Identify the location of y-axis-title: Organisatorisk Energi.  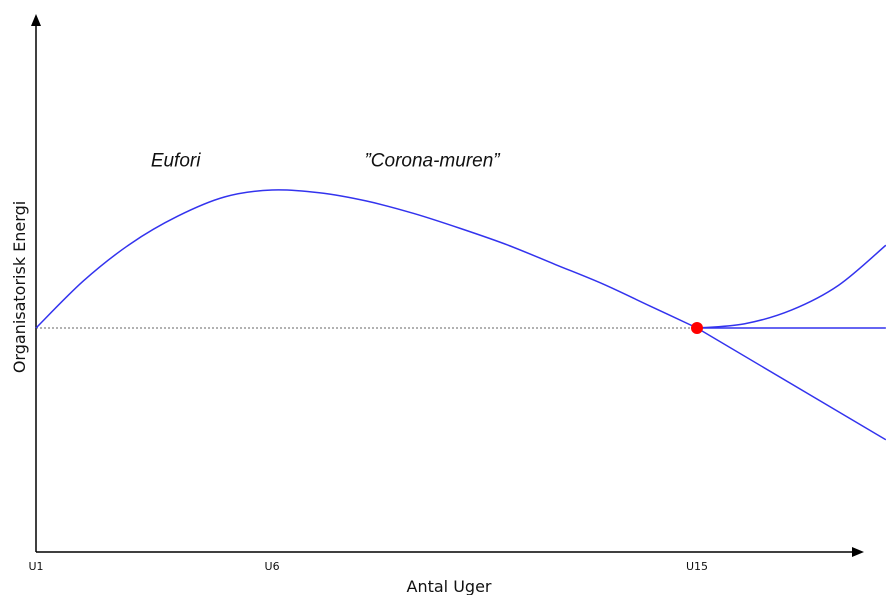
(19, 287).